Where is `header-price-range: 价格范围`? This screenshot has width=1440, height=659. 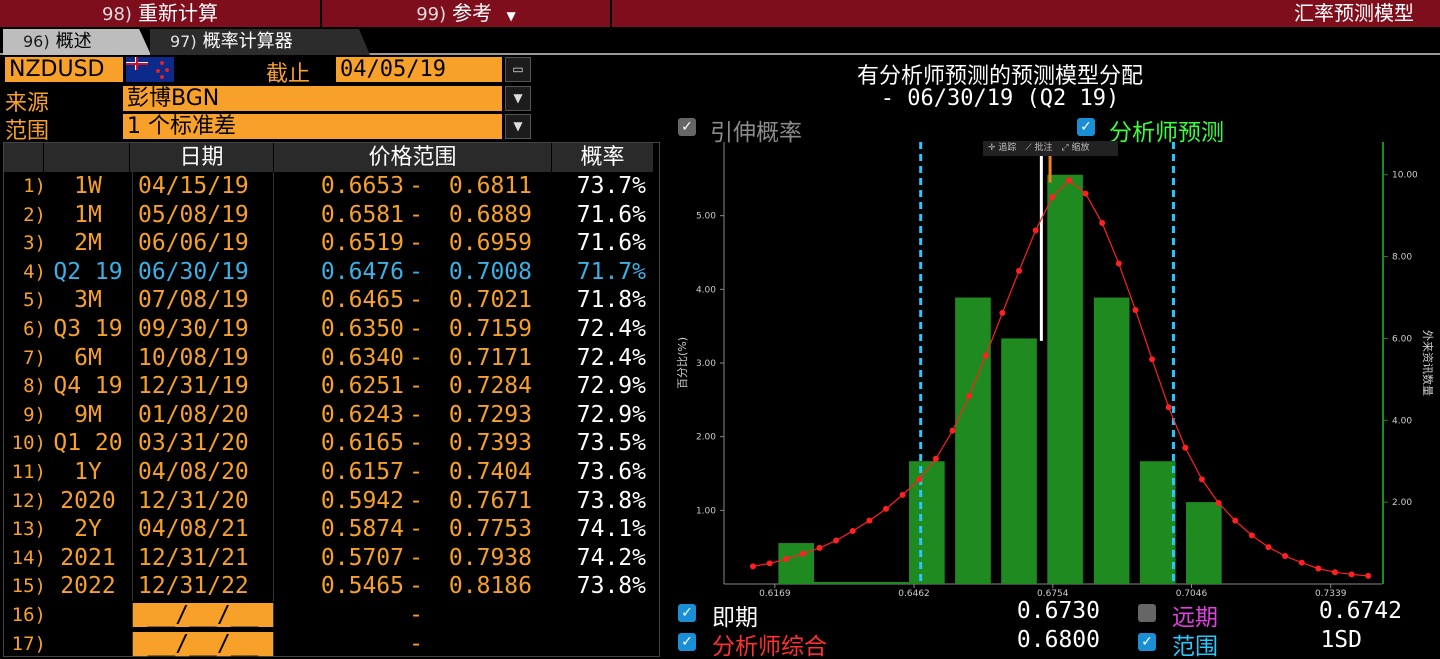 header-price-range: 价格范围 is located at coordinates (413, 157).